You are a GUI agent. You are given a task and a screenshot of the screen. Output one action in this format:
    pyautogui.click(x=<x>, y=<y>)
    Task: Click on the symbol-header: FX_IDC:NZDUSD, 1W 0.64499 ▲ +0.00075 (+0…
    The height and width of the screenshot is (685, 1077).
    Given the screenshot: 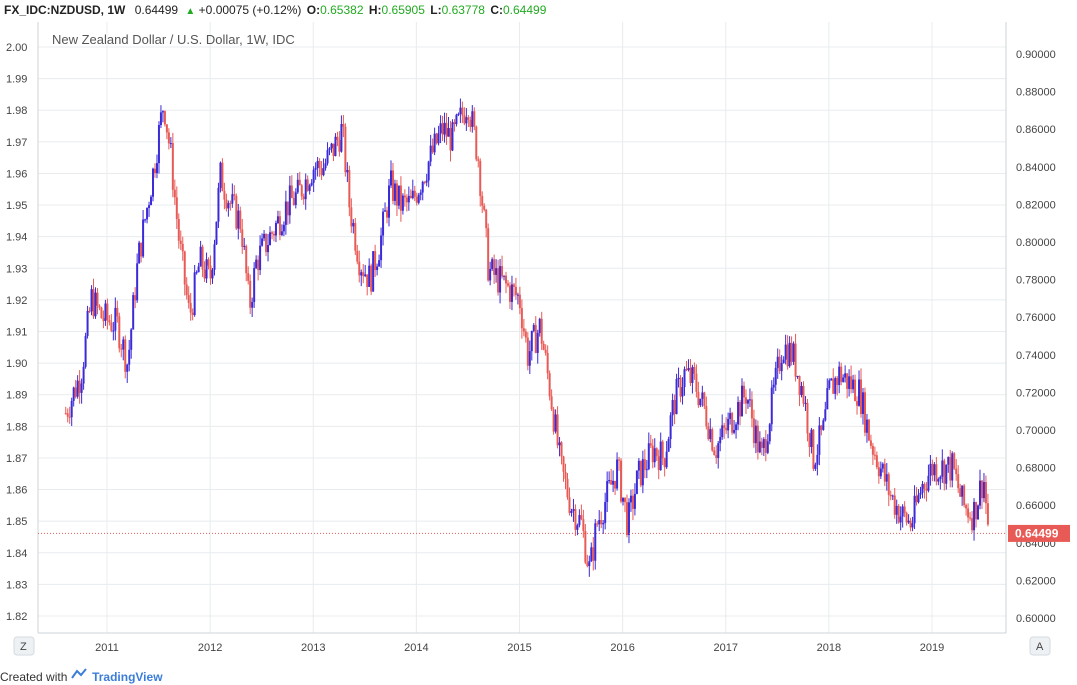 What is the action you would take?
    pyautogui.click(x=538, y=10)
    